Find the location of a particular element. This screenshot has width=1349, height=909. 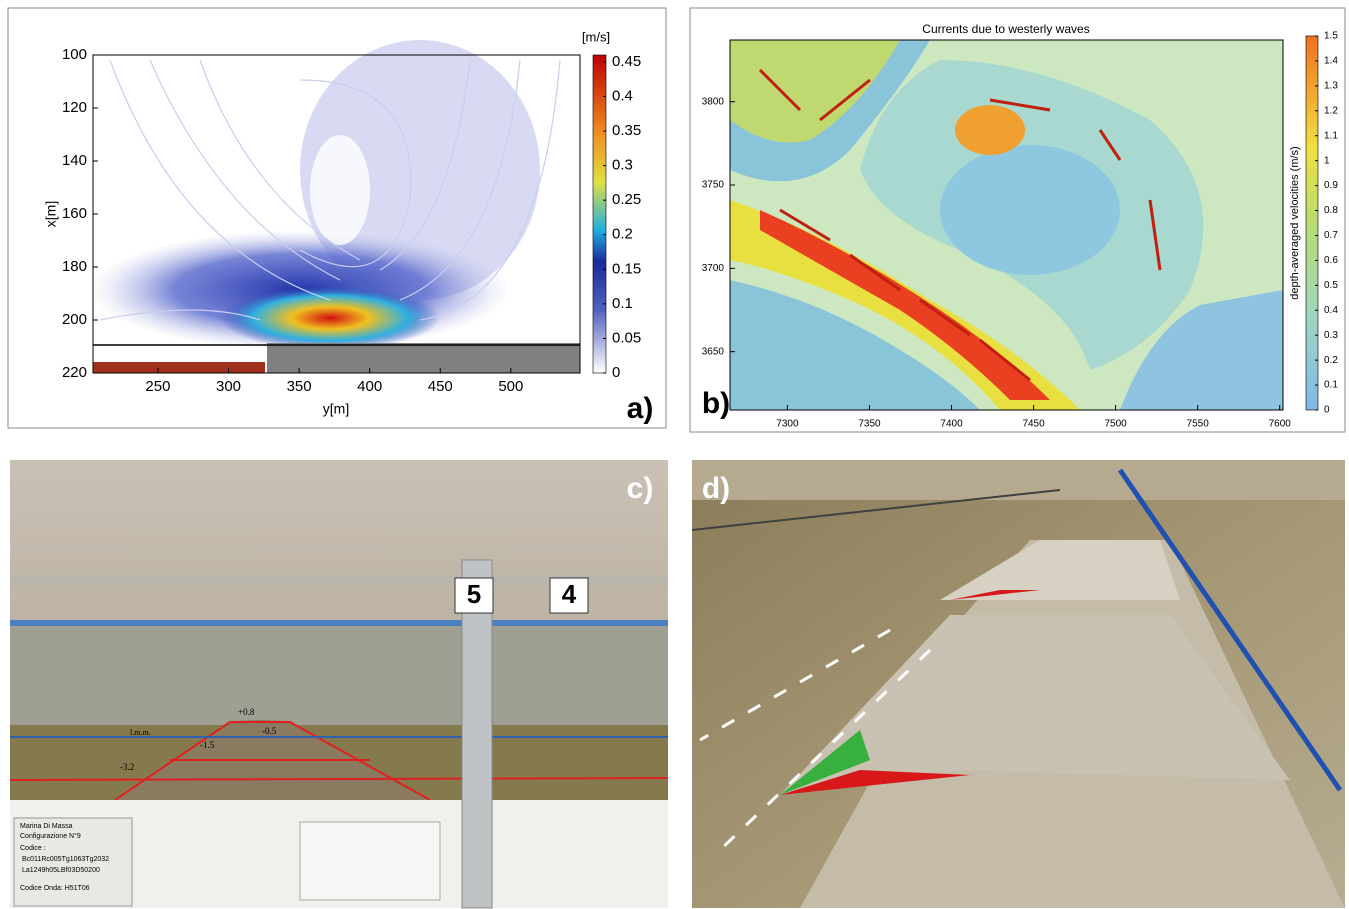

colorbar-tick-label: 1 is located at coordinates (1327, 160).